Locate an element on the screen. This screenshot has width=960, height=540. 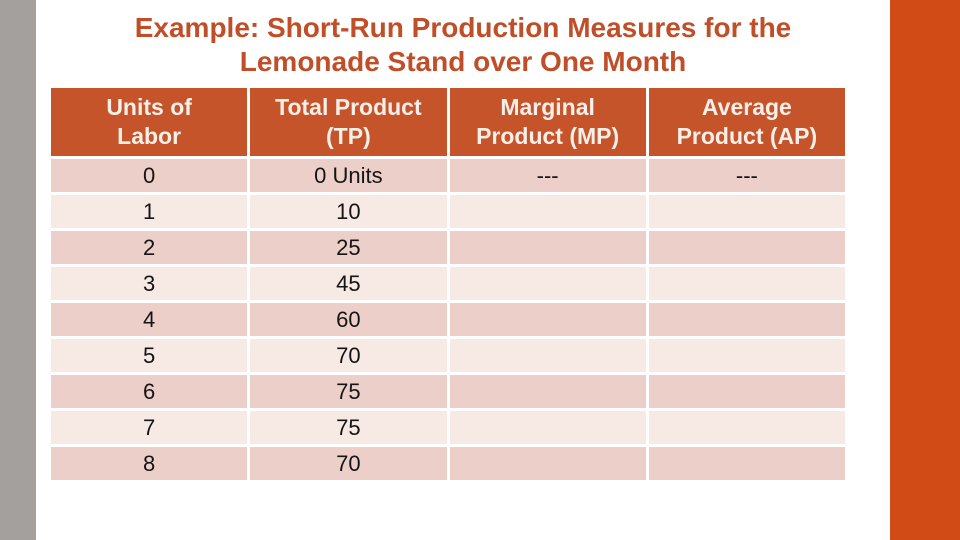
column-header-average-product: Average Product (AP) is located at coordinates (746, 122).